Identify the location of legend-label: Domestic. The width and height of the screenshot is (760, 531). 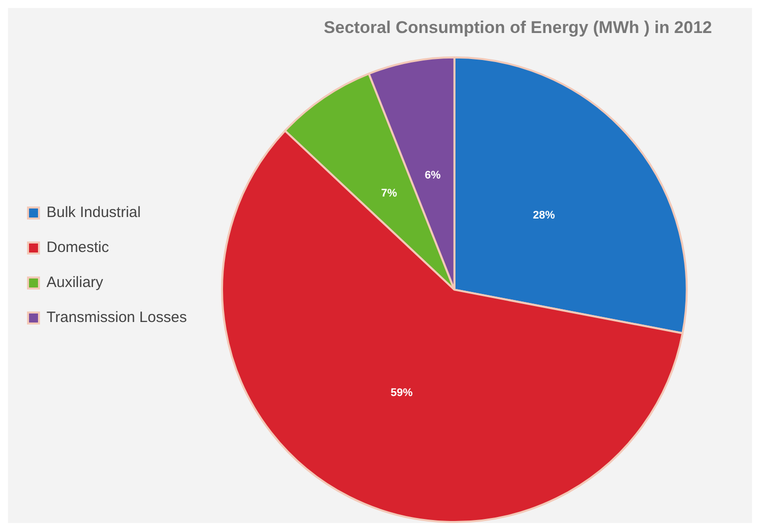
(78, 247).